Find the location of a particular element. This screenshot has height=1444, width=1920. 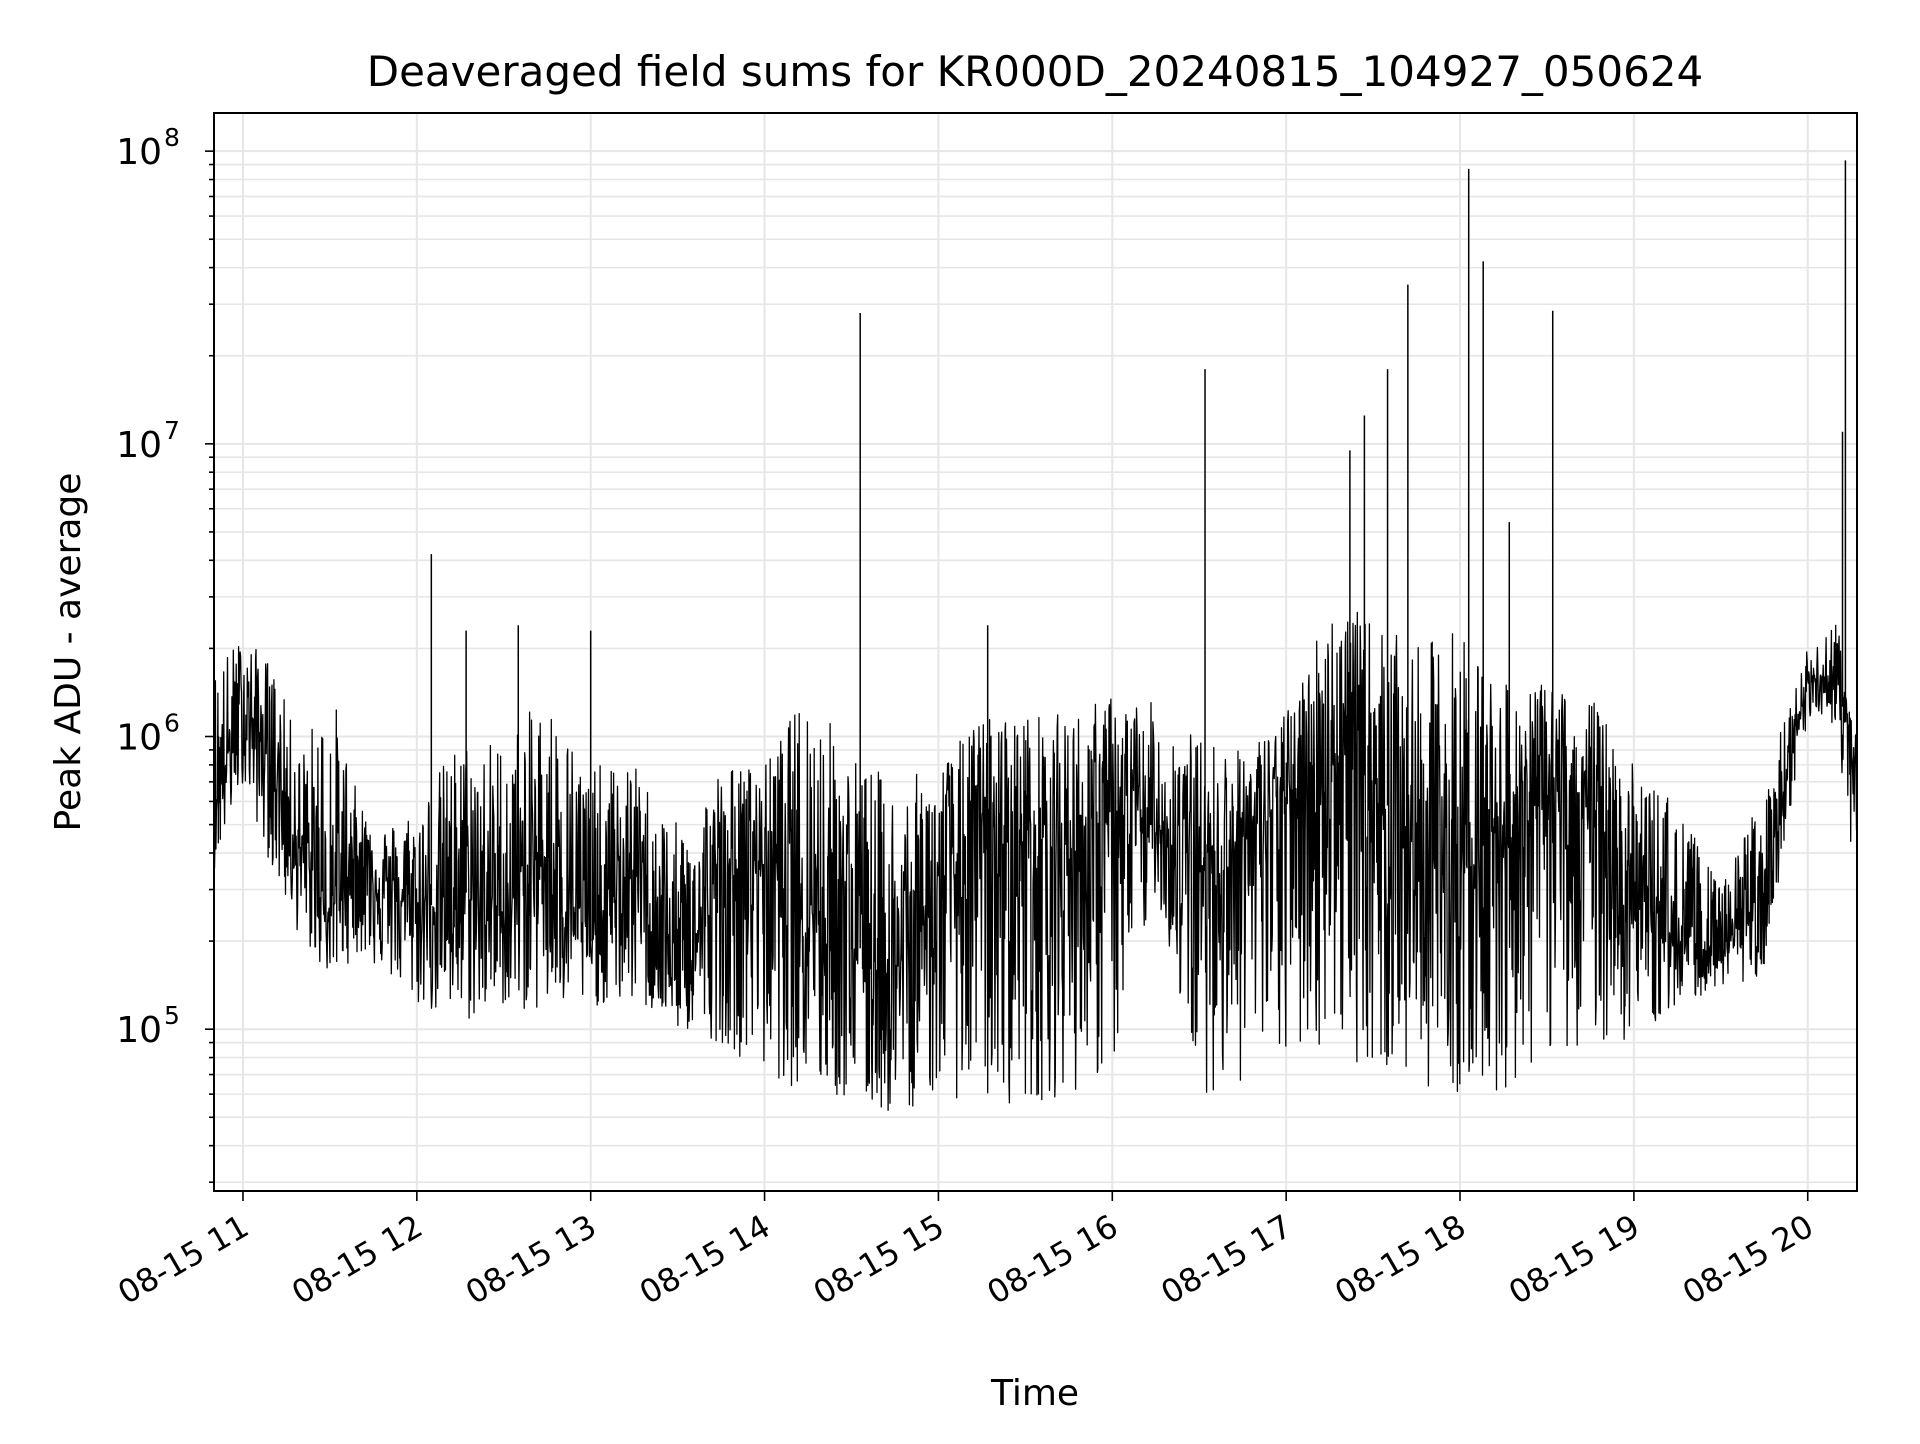

y-tick-label: 10 6 is located at coordinates (148, 734).